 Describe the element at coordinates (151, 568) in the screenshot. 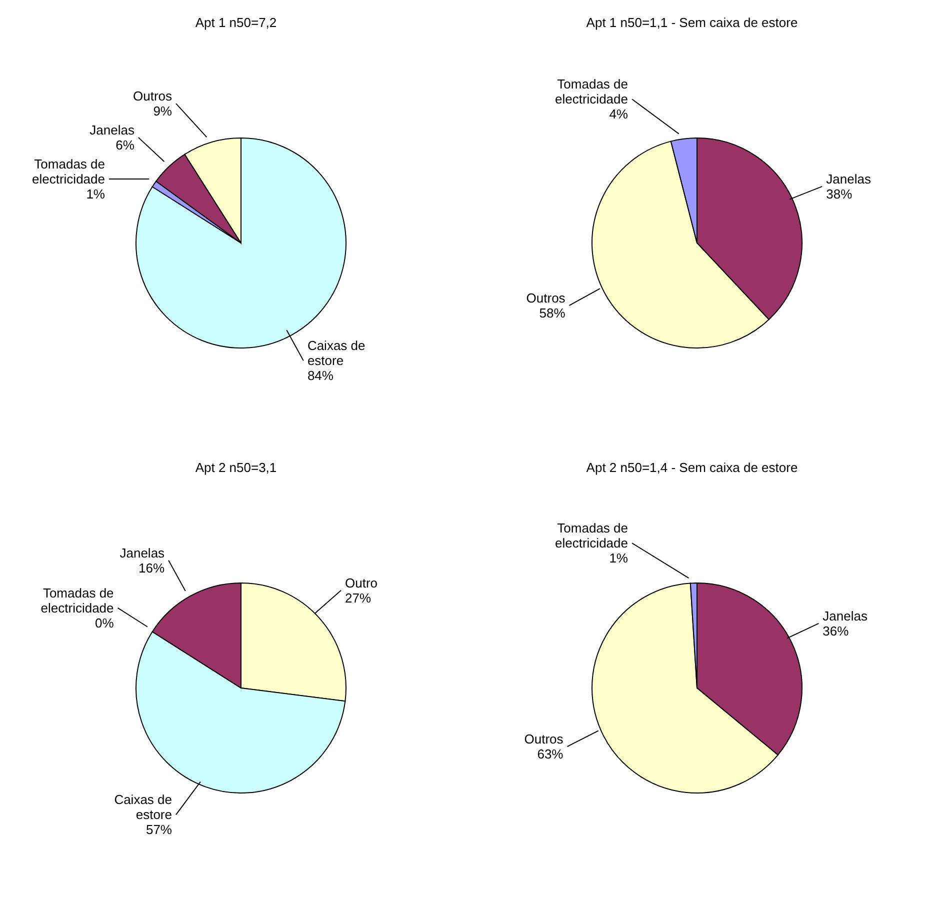

I see `data-label: 16%` at that location.